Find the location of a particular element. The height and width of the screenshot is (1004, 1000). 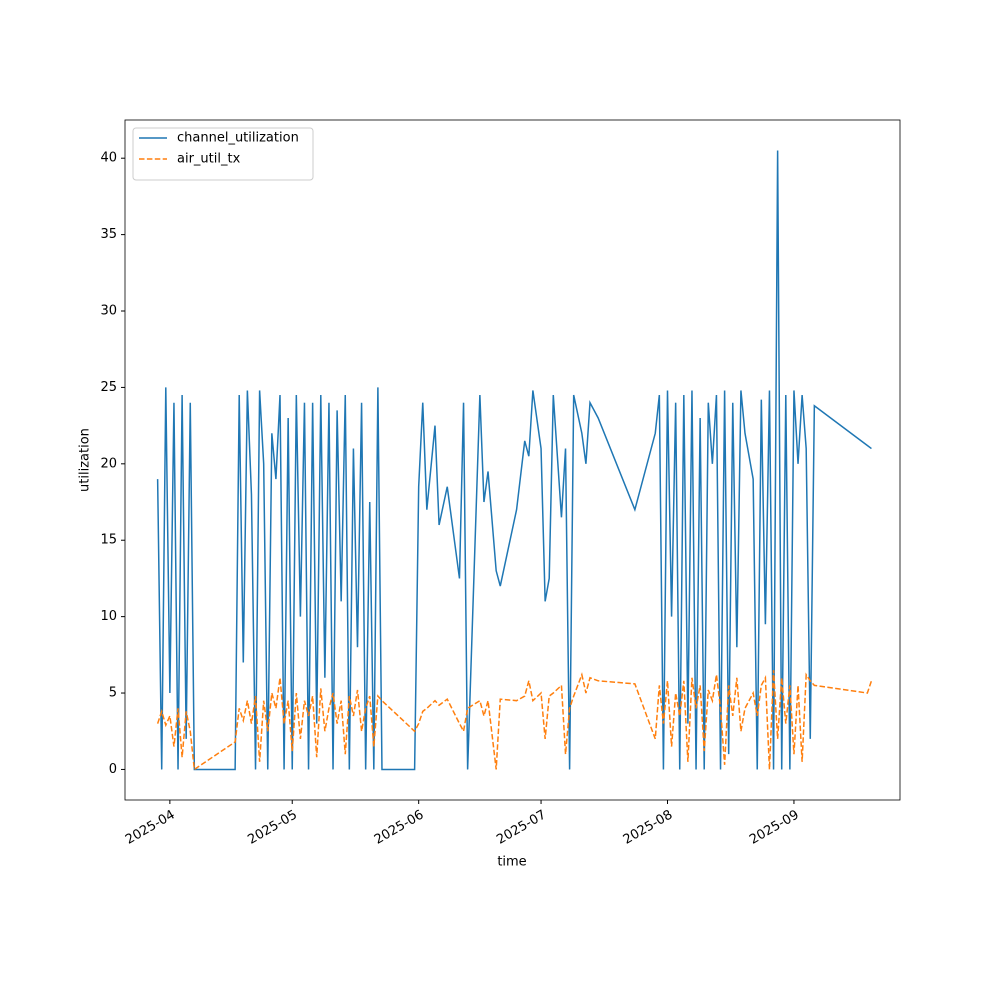

y-tick-label: 40 is located at coordinates (108, 158).